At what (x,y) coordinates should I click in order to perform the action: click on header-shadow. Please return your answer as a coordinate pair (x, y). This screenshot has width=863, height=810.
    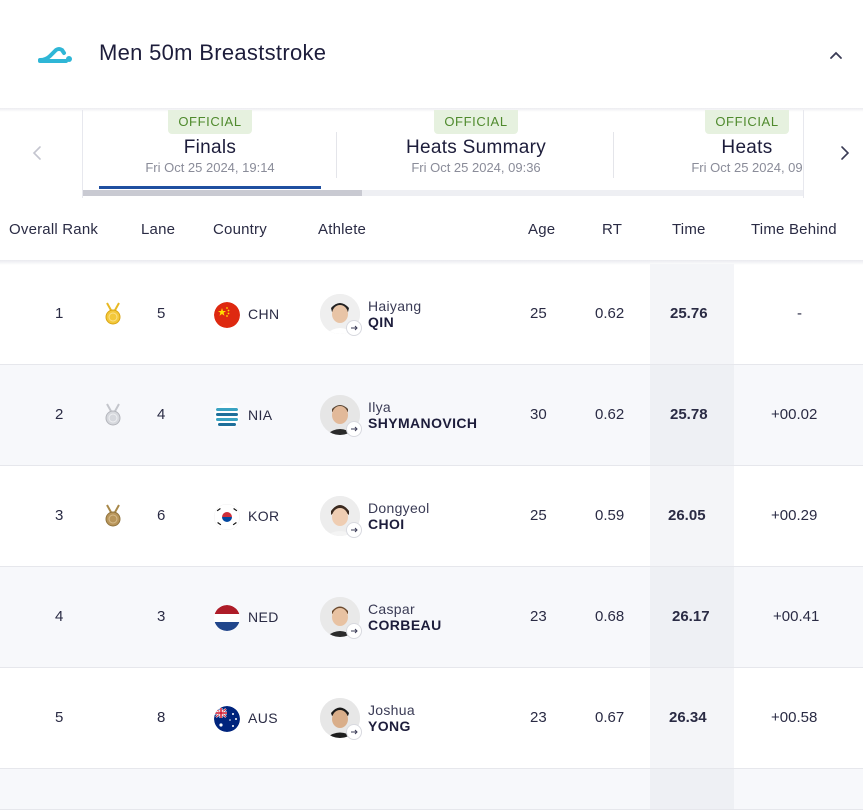
    Looking at the image, I should click on (431, 262).